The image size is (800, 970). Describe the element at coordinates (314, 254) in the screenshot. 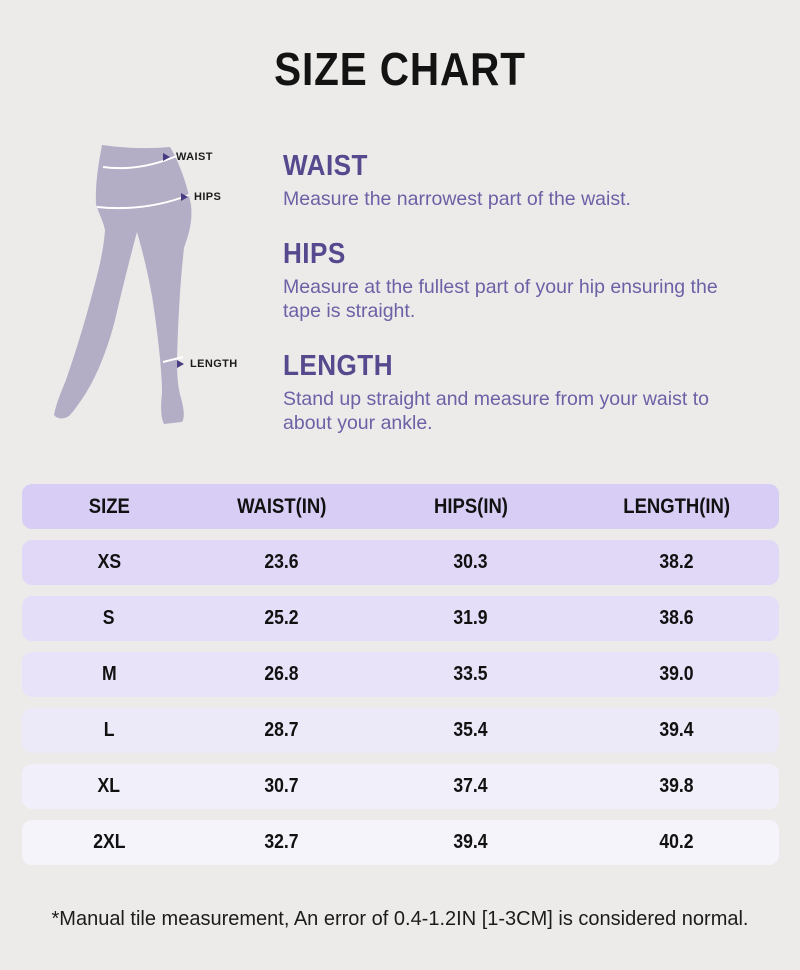

I see `hips-section-heading: HIPS` at that location.